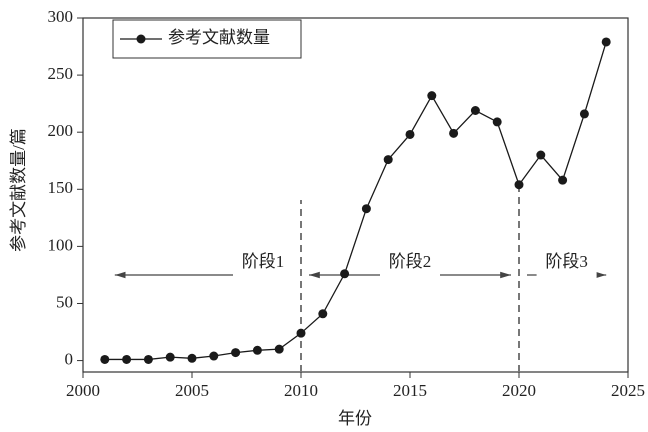 Image resolution: width=648 pixels, height=432 pixels. I want to click on y-tick-label: 150, so click(61, 187).